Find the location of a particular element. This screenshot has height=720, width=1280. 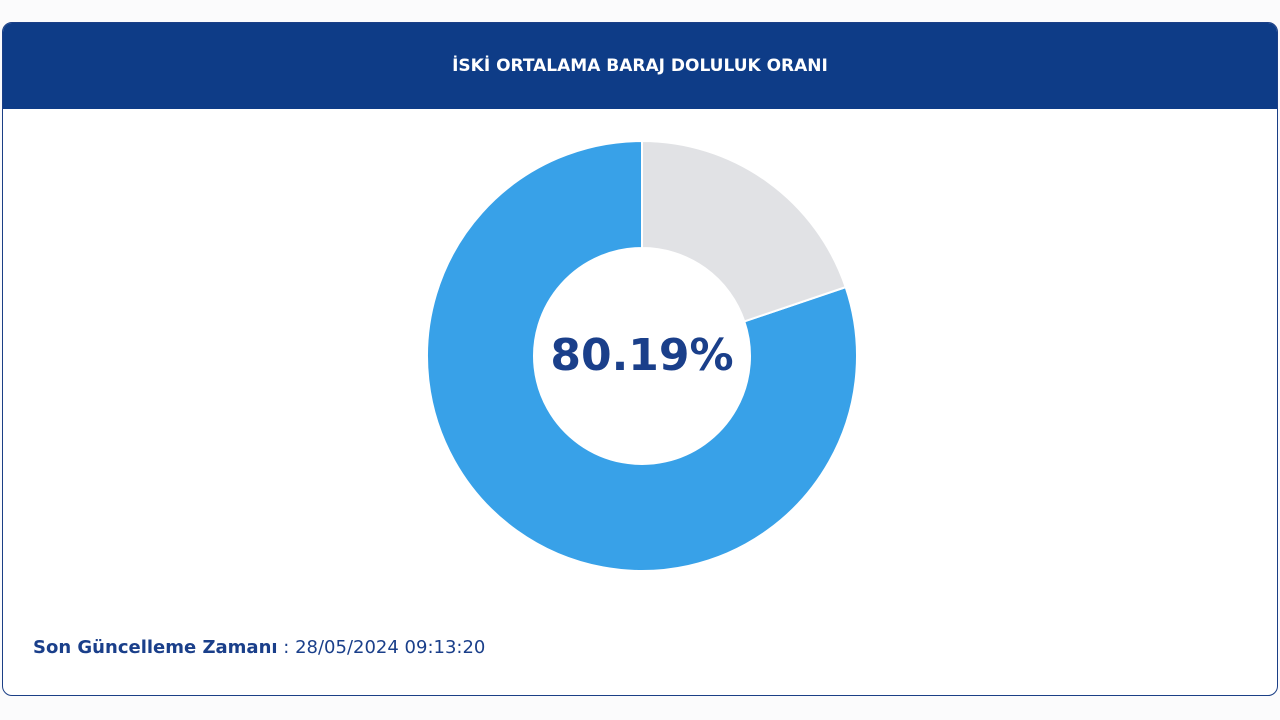

card-header: İSKİ ORTALAMA BARAJ DOLULUK ORANI is located at coordinates (640, 66).